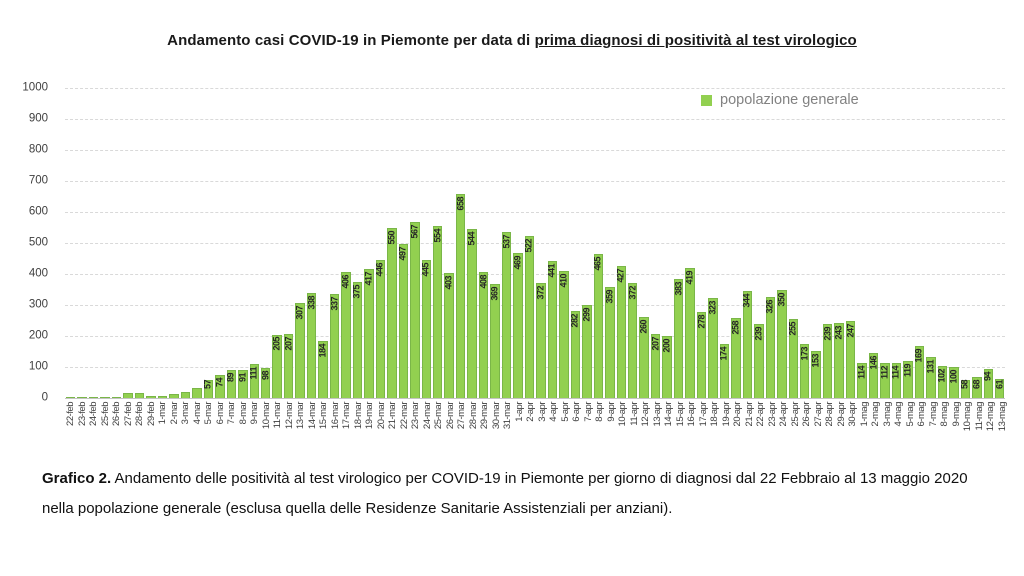  What do you see at coordinates (622, 414) in the screenshot?
I see `x-tick-label: 10-apr` at bounding box center [622, 414].